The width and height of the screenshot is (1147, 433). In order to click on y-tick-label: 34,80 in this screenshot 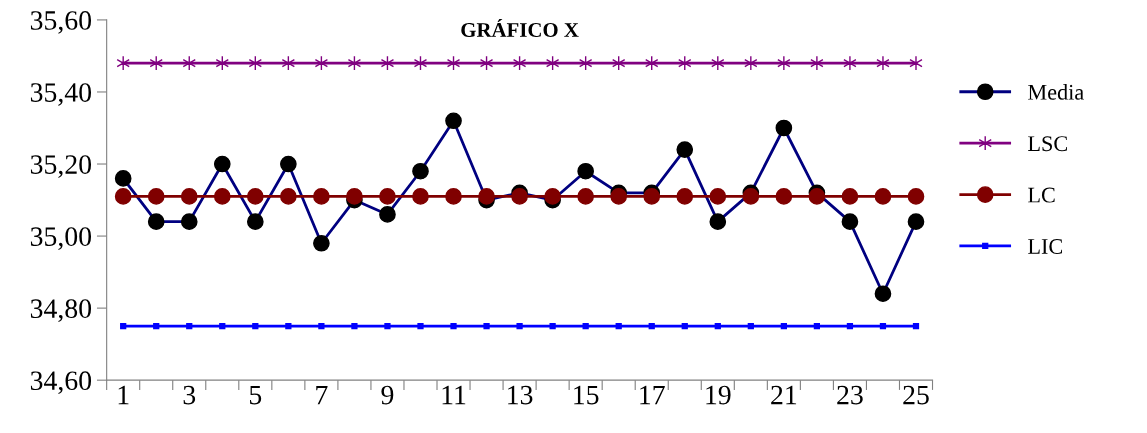, I will do `click(61, 311)`.